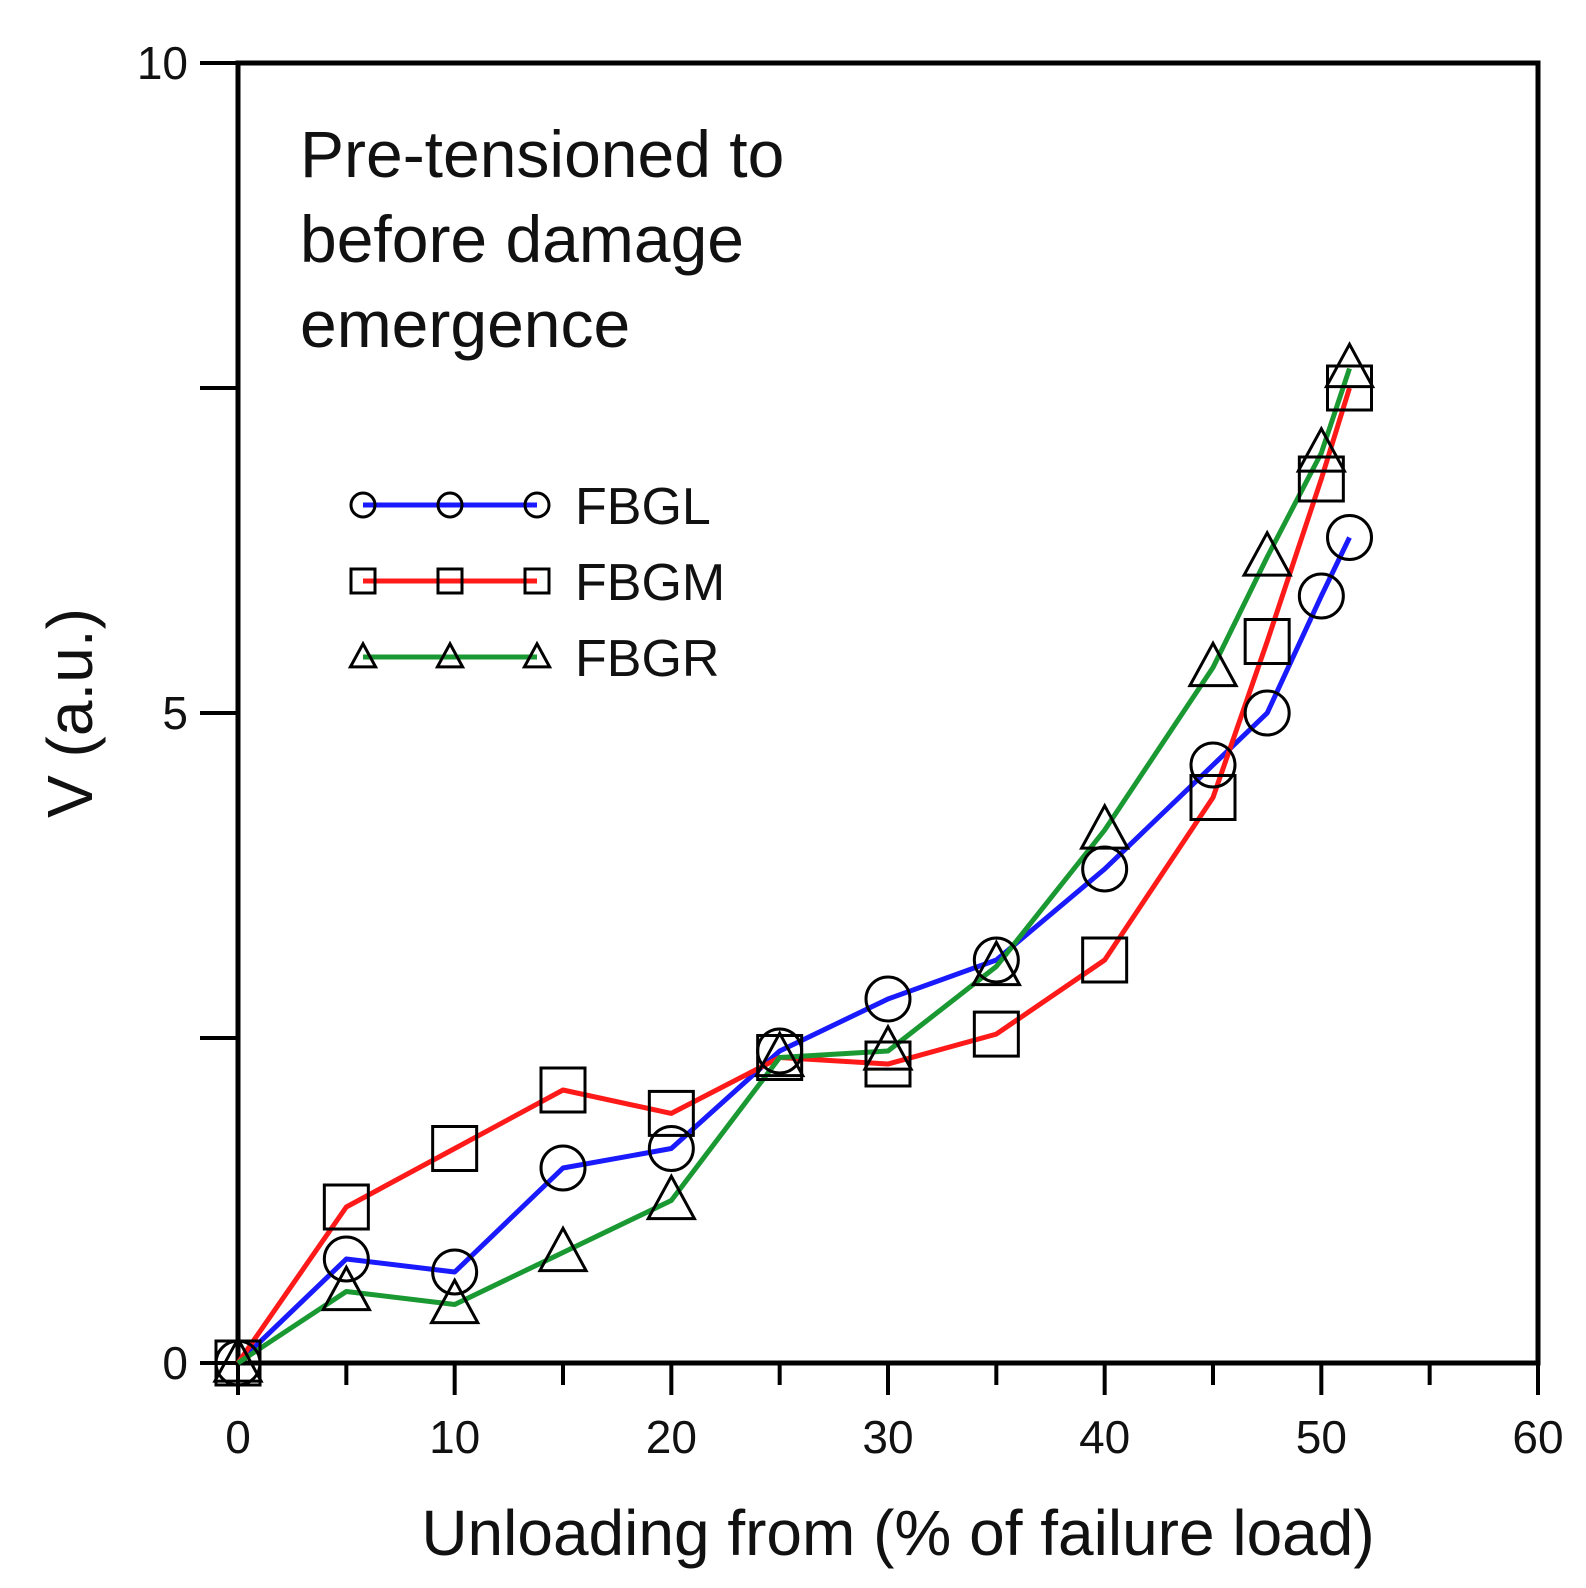 The height and width of the screenshot is (1588, 1586). What do you see at coordinates (650, 583) in the screenshot?
I see `legend-label-fbgm: FBGM` at bounding box center [650, 583].